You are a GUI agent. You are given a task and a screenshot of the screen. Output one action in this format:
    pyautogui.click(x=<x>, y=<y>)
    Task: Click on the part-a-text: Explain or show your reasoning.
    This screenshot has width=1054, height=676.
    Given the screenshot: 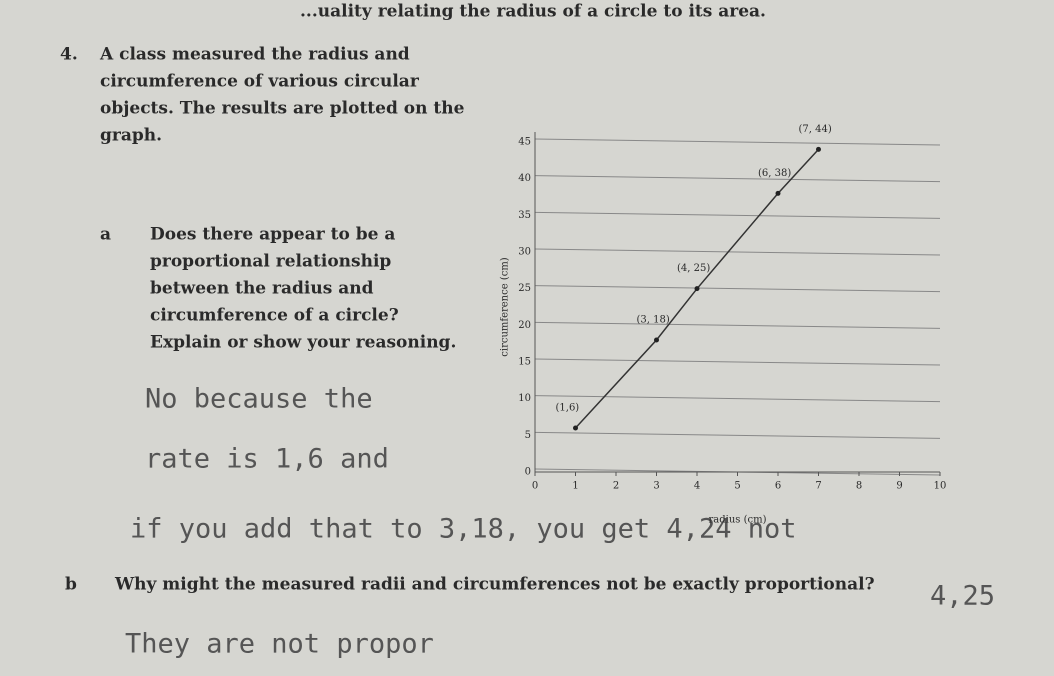 What is the action you would take?
    pyautogui.click(x=303, y=343)
    